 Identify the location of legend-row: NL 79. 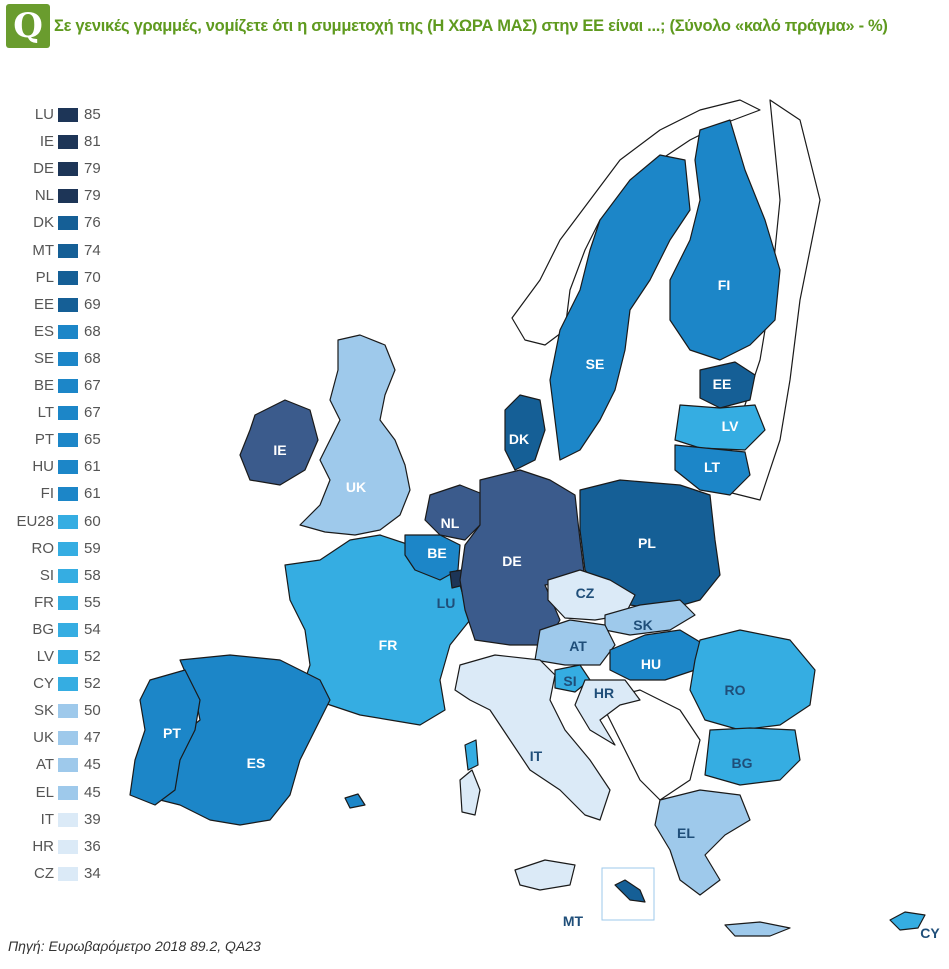
(65, 196).